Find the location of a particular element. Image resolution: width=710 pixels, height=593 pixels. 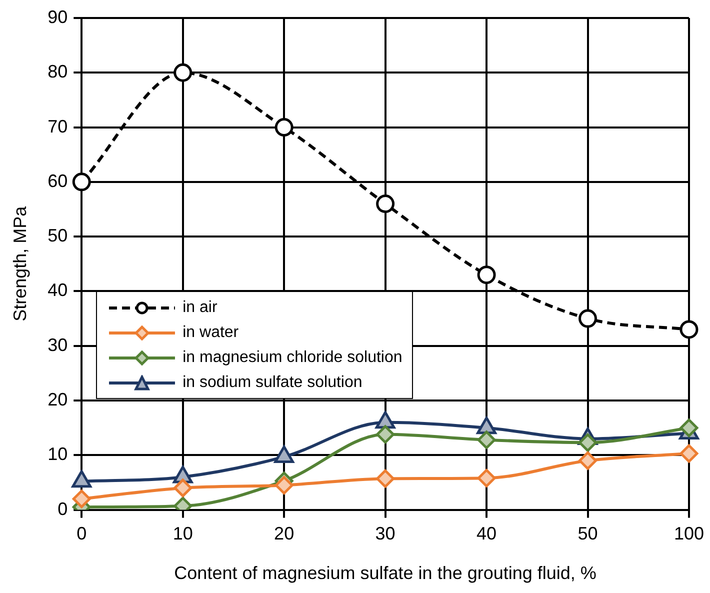

y-tick-label: 30 is located at coordinates (58, 344).